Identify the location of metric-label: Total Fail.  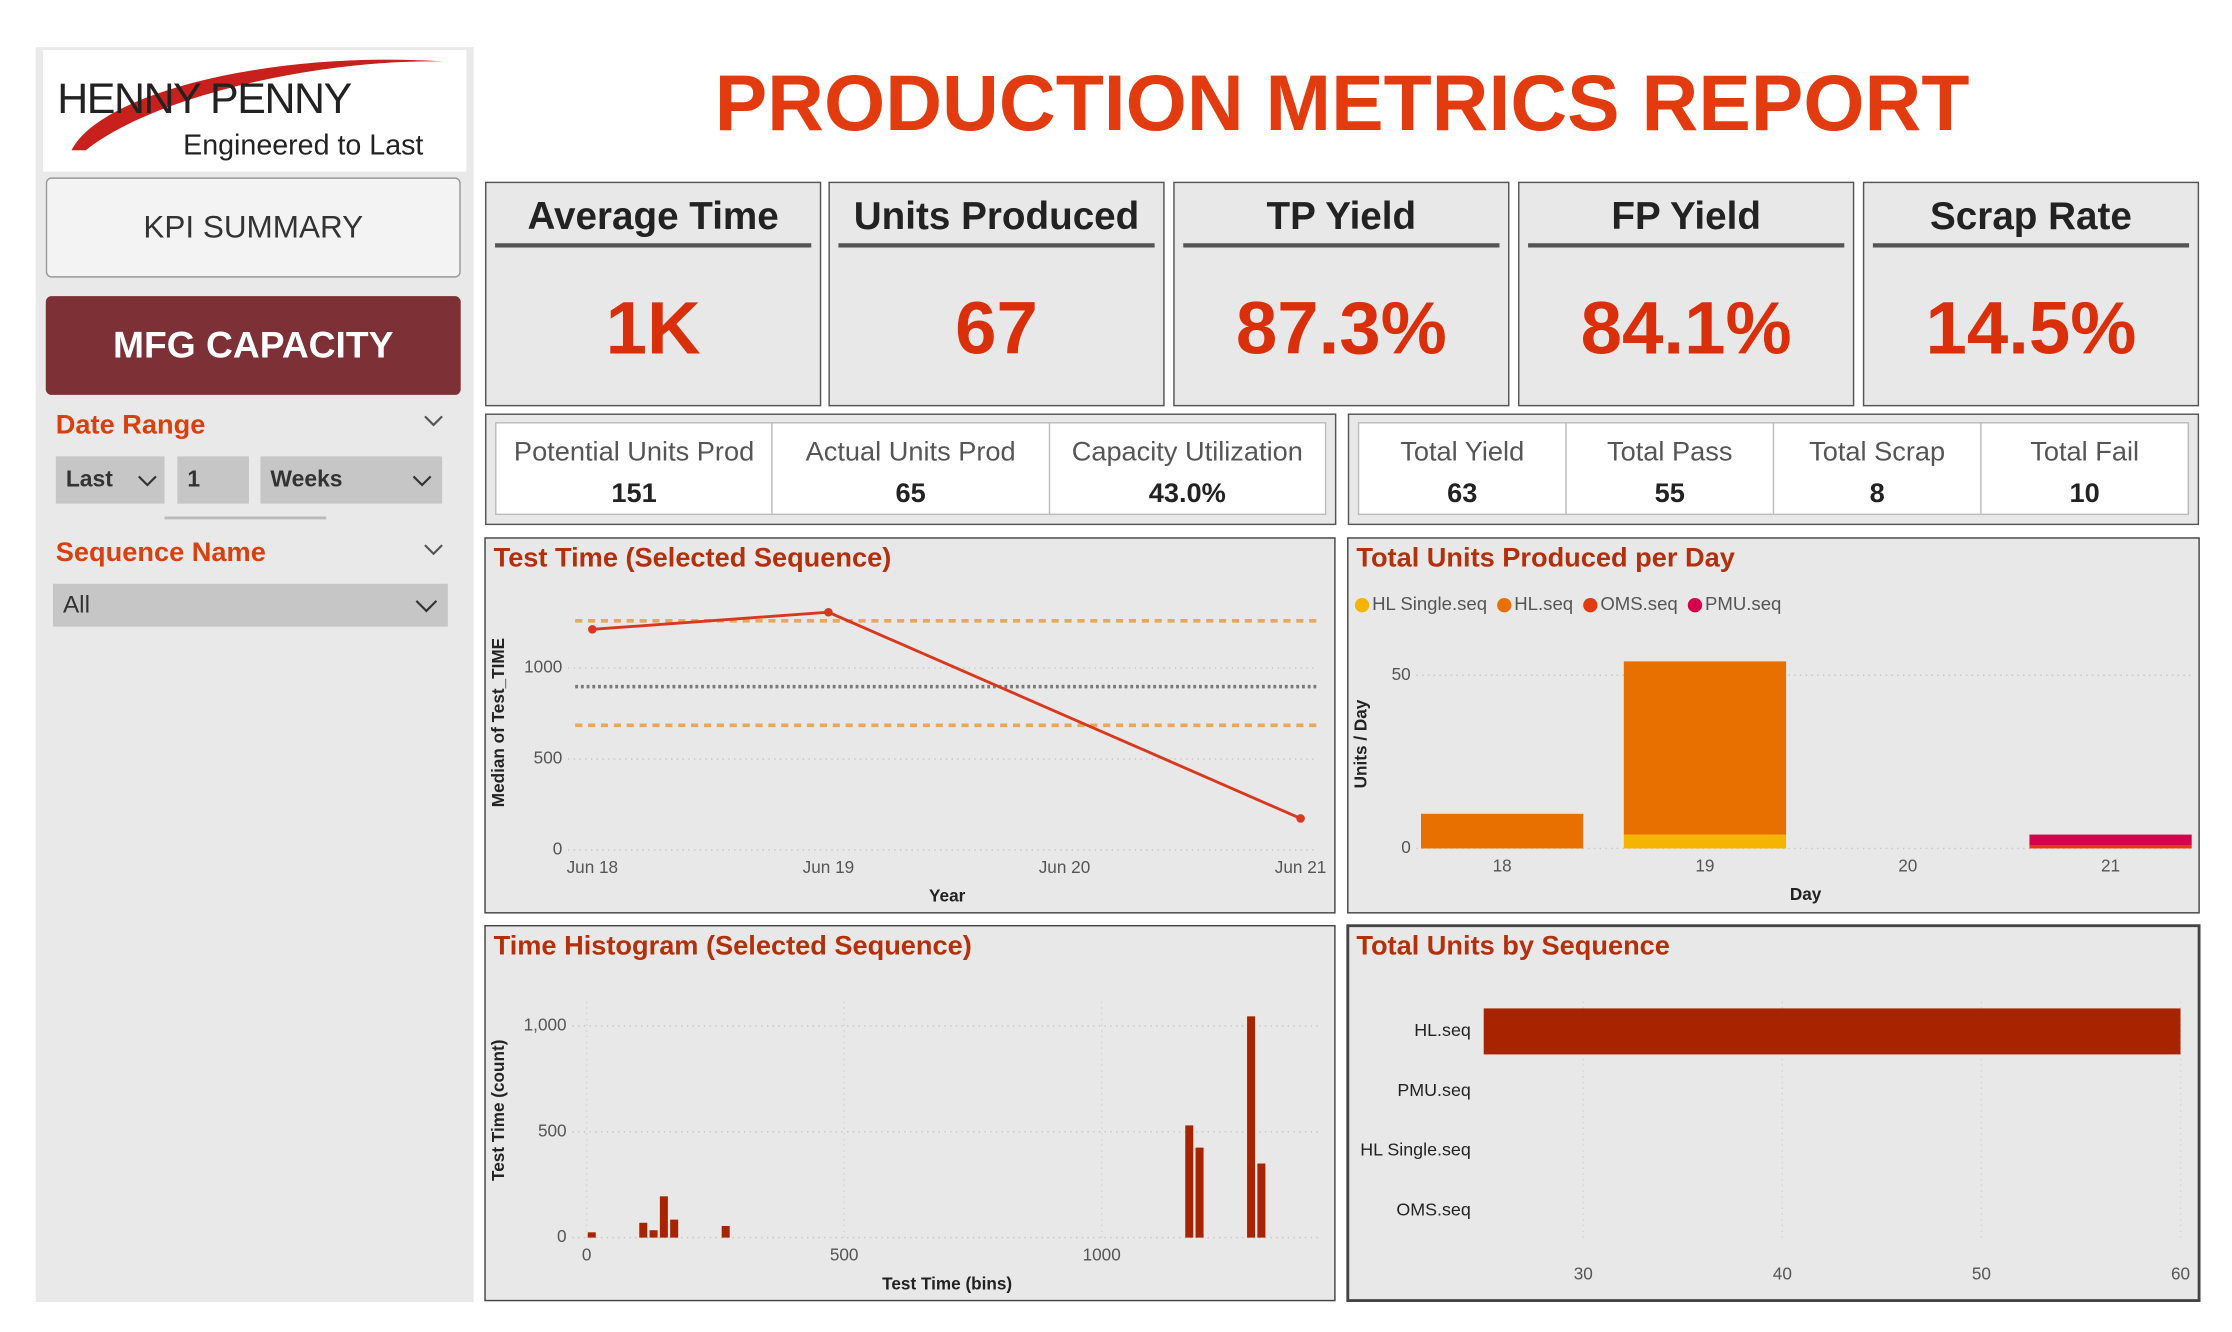
(2085, 452).